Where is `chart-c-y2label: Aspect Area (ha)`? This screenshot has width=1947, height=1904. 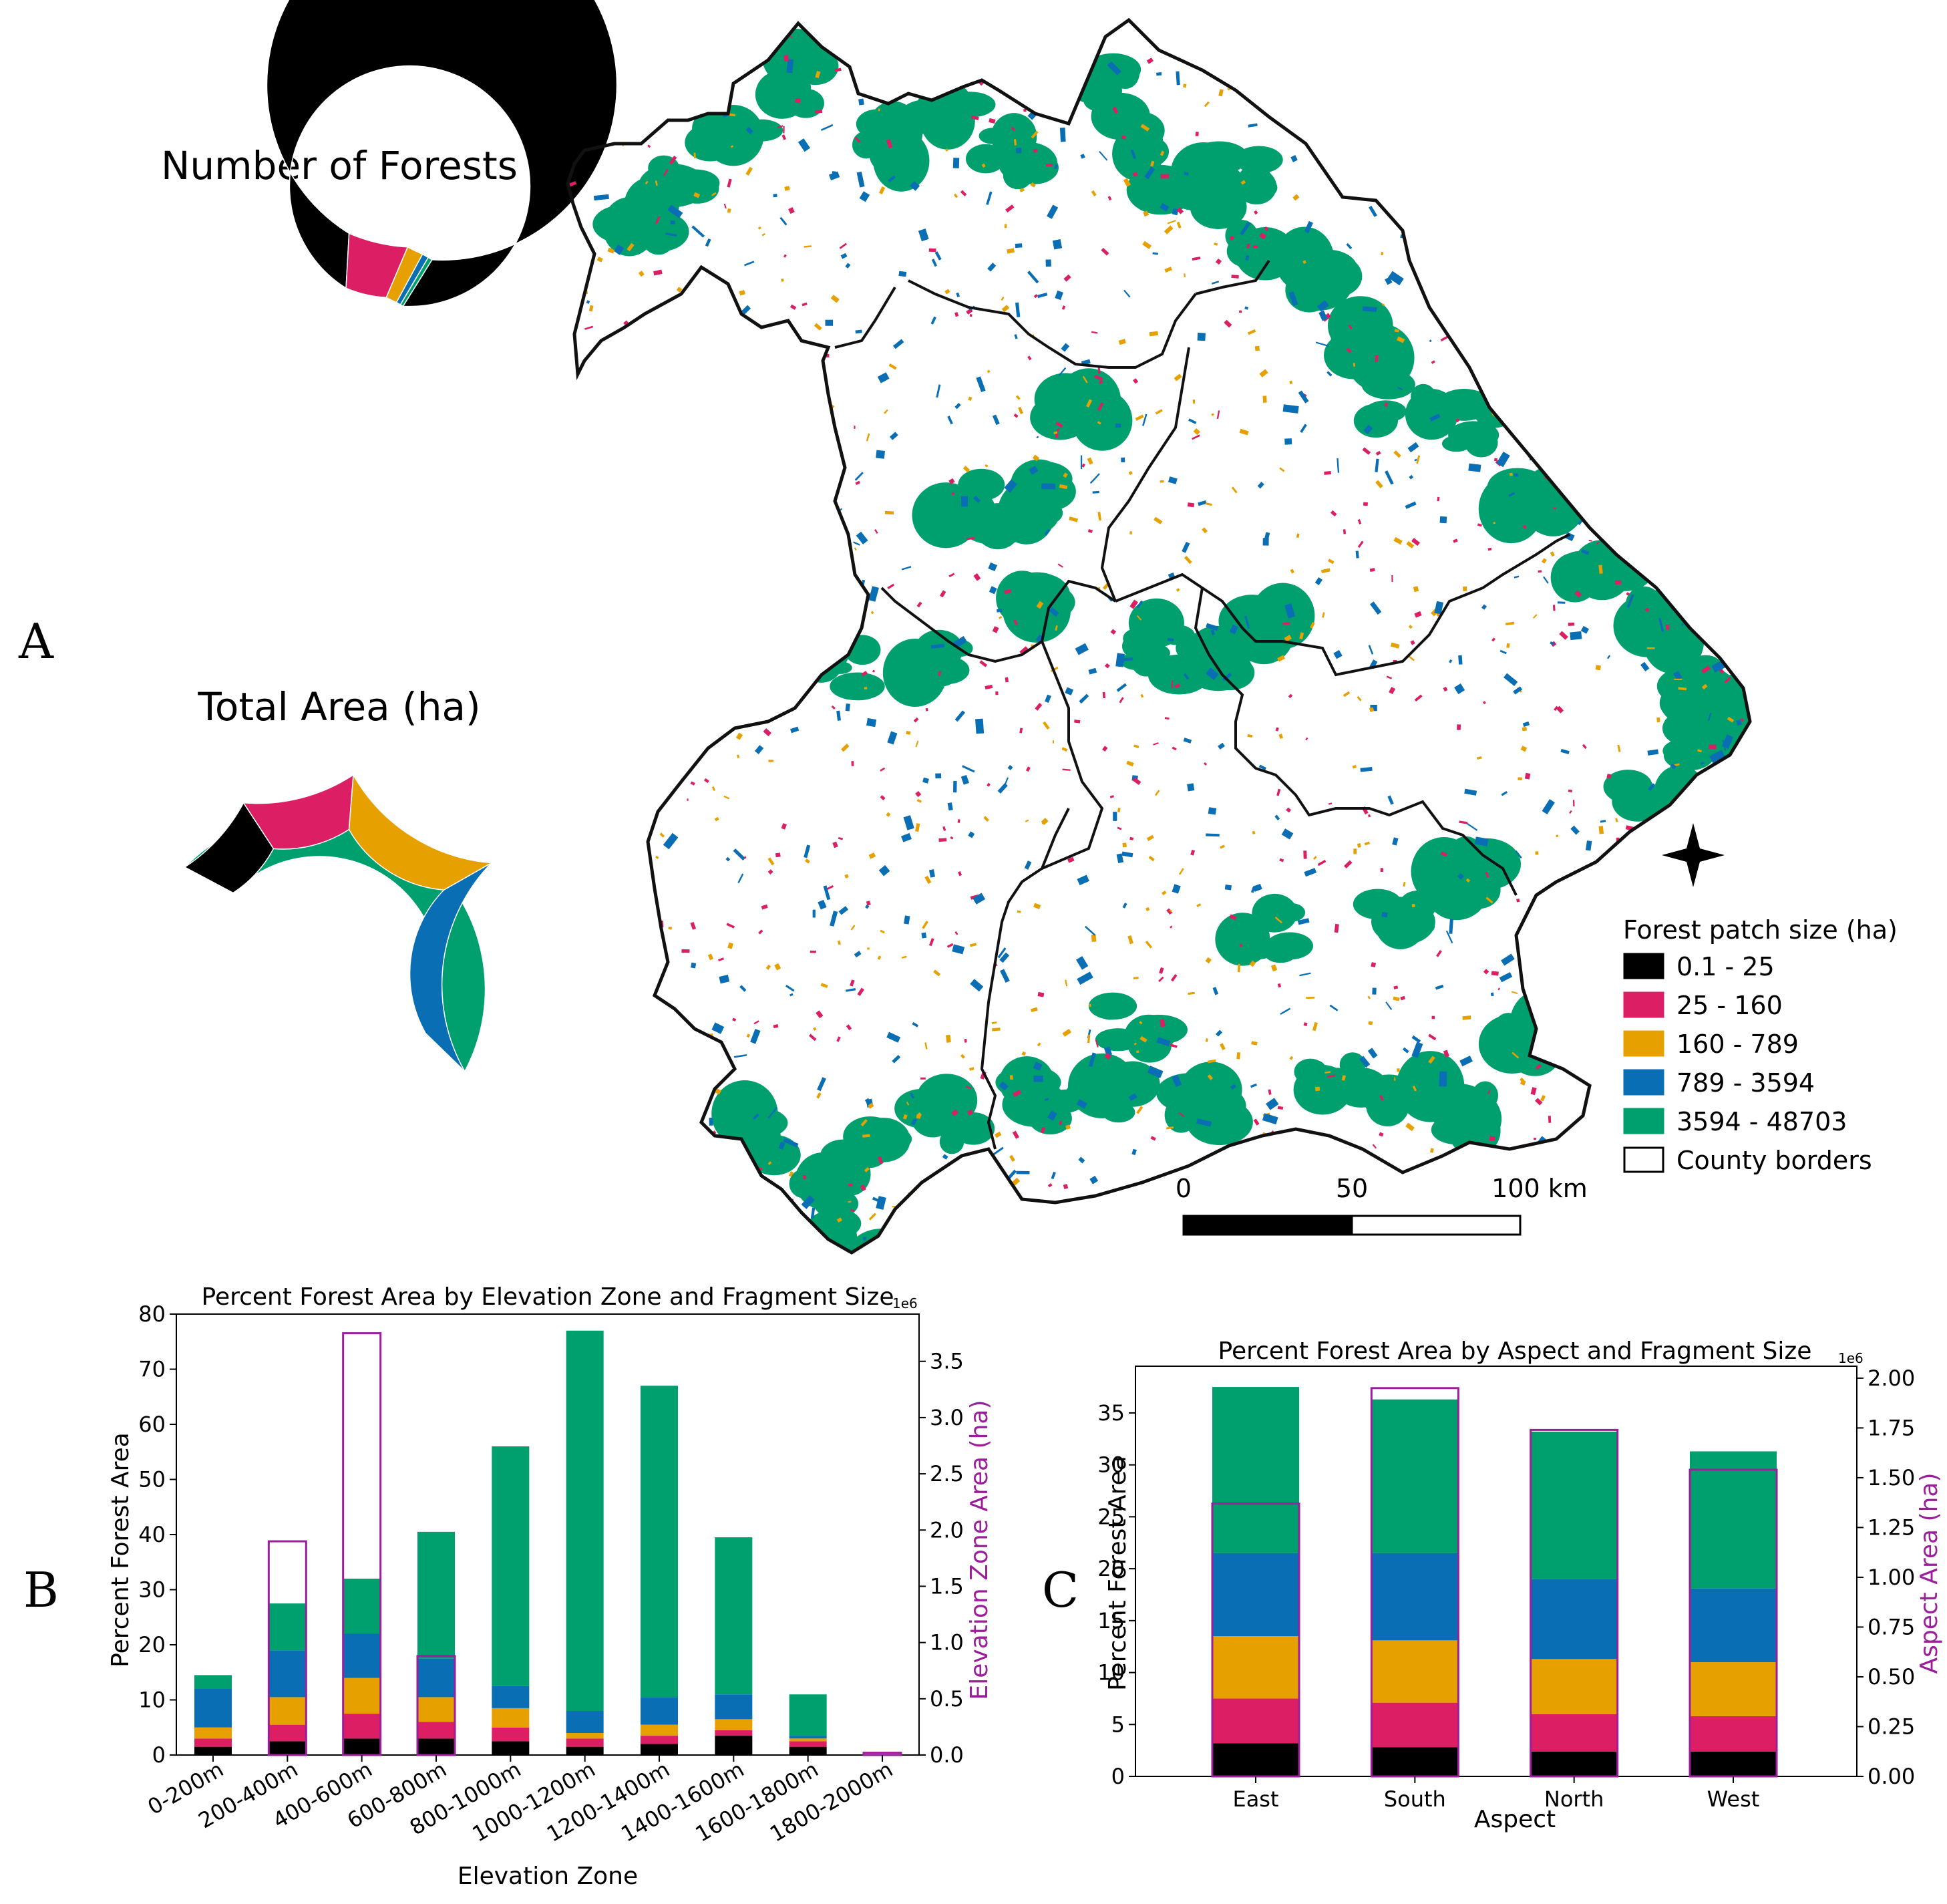
chart-c-y2label: Aspect Area (ha) is located at coordinates (1929, 1573).